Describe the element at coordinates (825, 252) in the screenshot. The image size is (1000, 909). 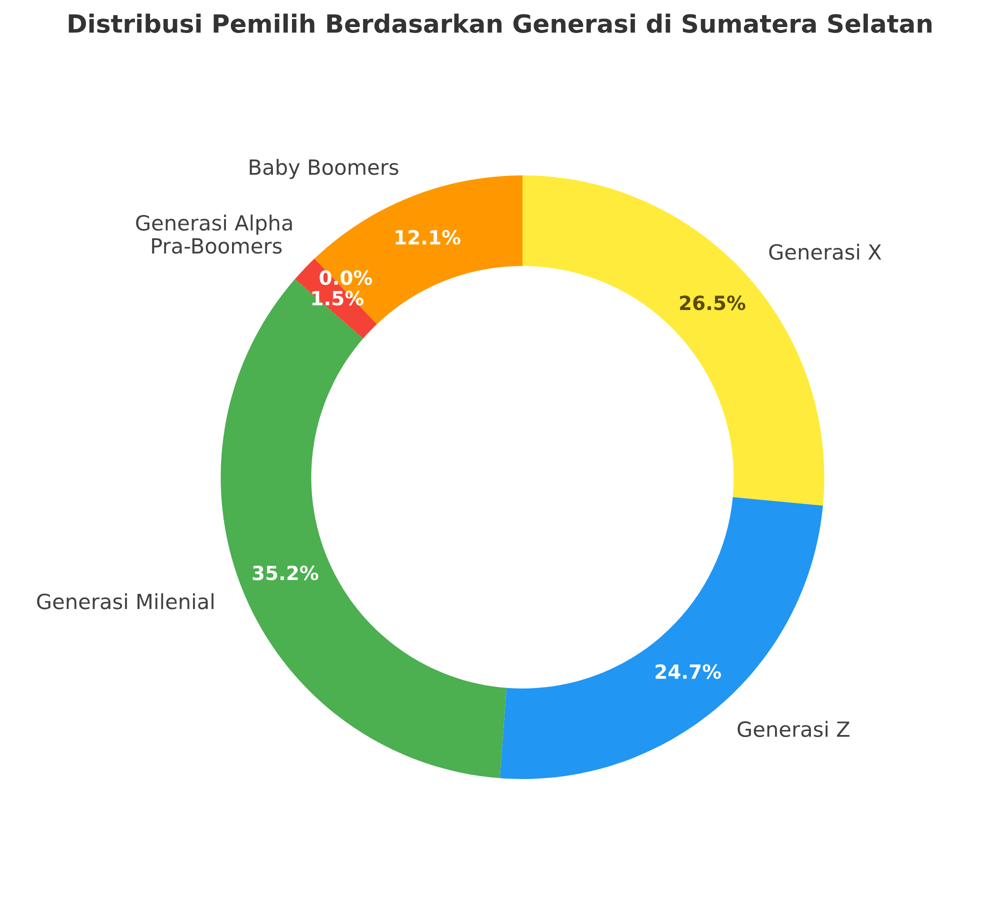
I see `slice-label: Generasi X` at that location.